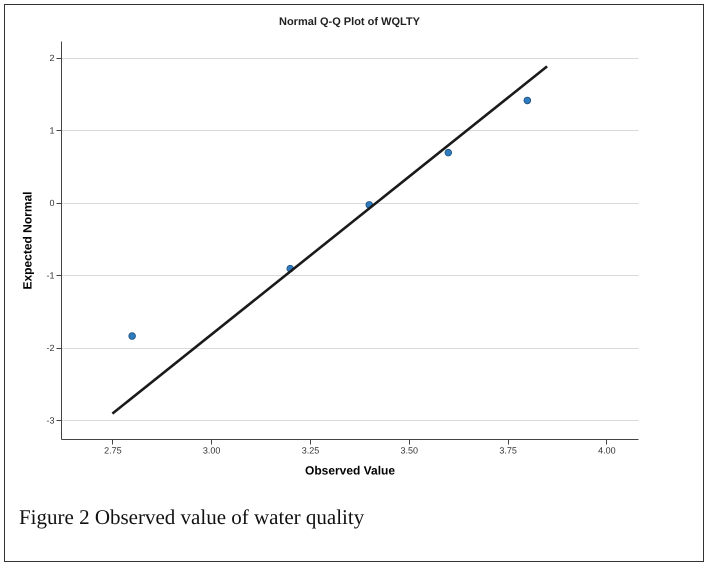  What do you see at coordinates (113, 451) in the screenshot?
I see `x-tick-label: 2.75` at bounding box center [113, 451].